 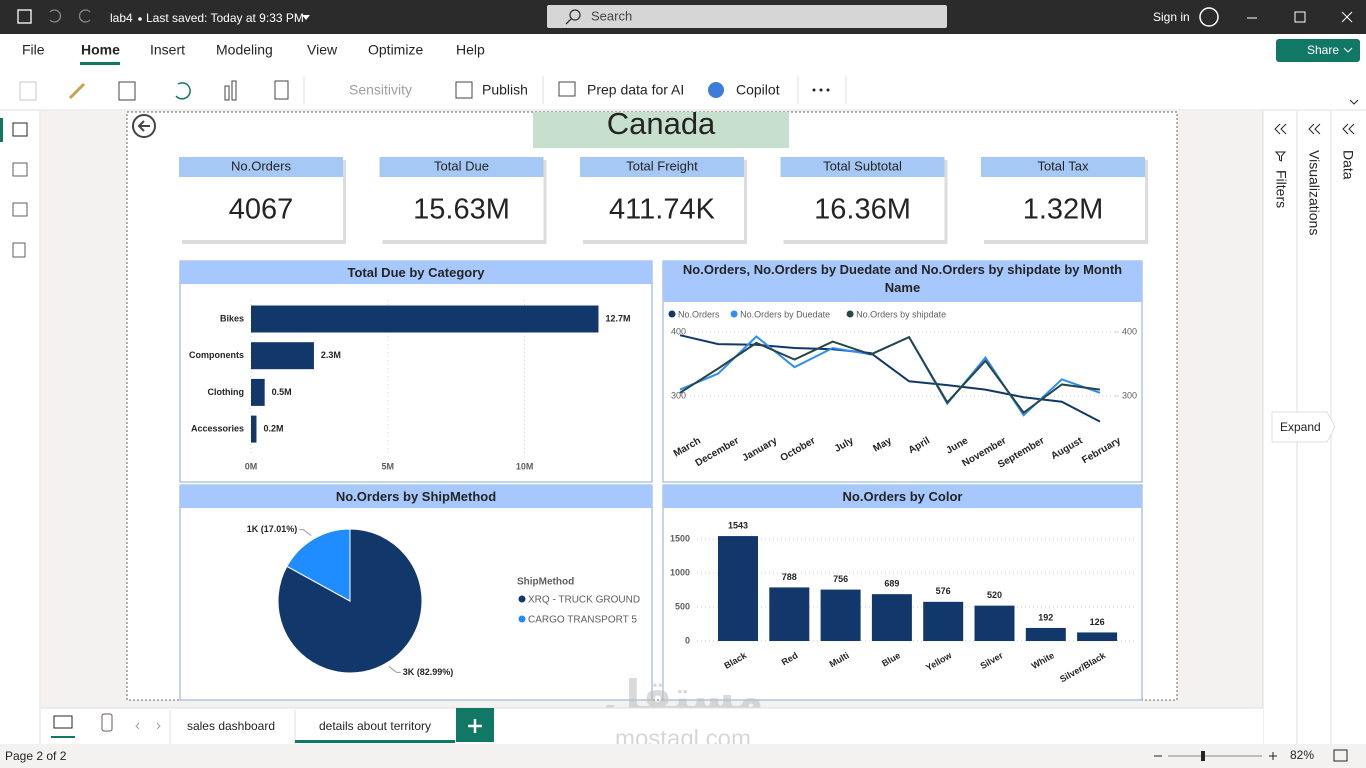 What do you see at coordinates (100, 63) in the screenshot?
I see `active-tab-underline` at bounding box center [100, 63].